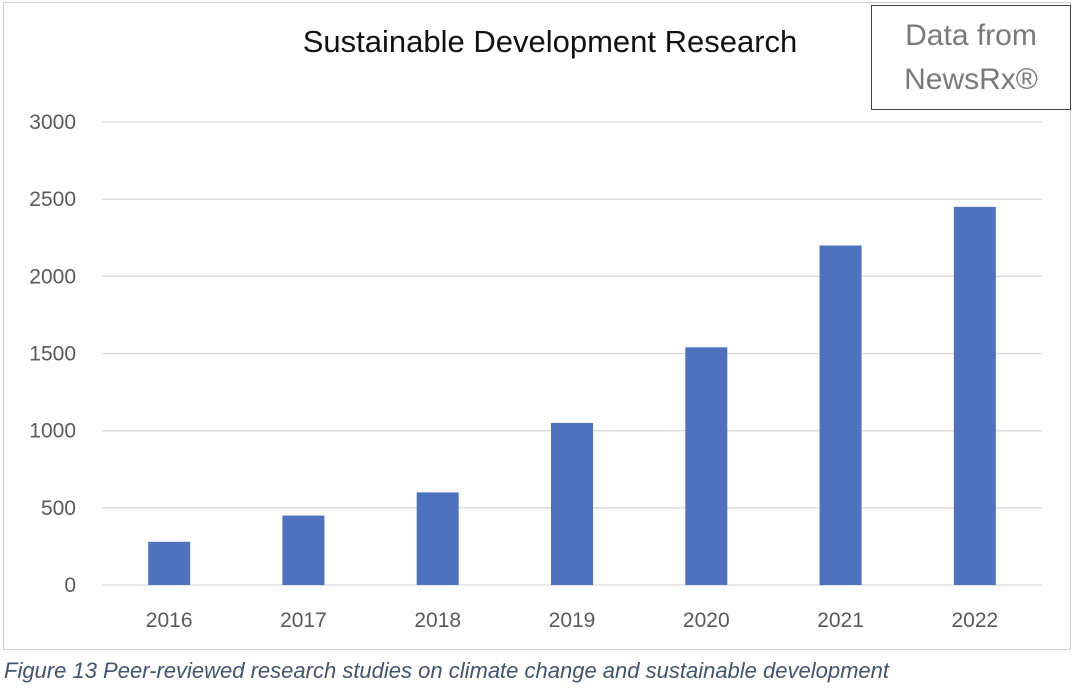 This screenshot has height=692, width=1082. What do you see at coordinates (971, 35) in the screenshot?
I see `source-line-1: Data from` at bounding box center [971, 35].